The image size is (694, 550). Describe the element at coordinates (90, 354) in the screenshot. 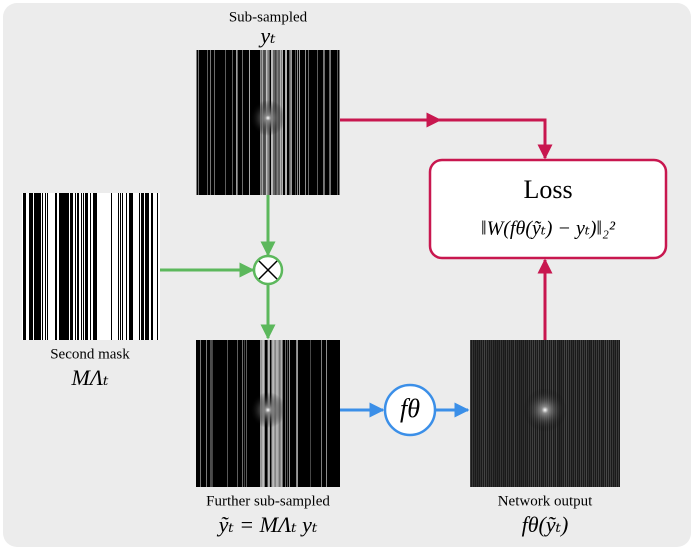

I see `caption: Second mask` at that location.